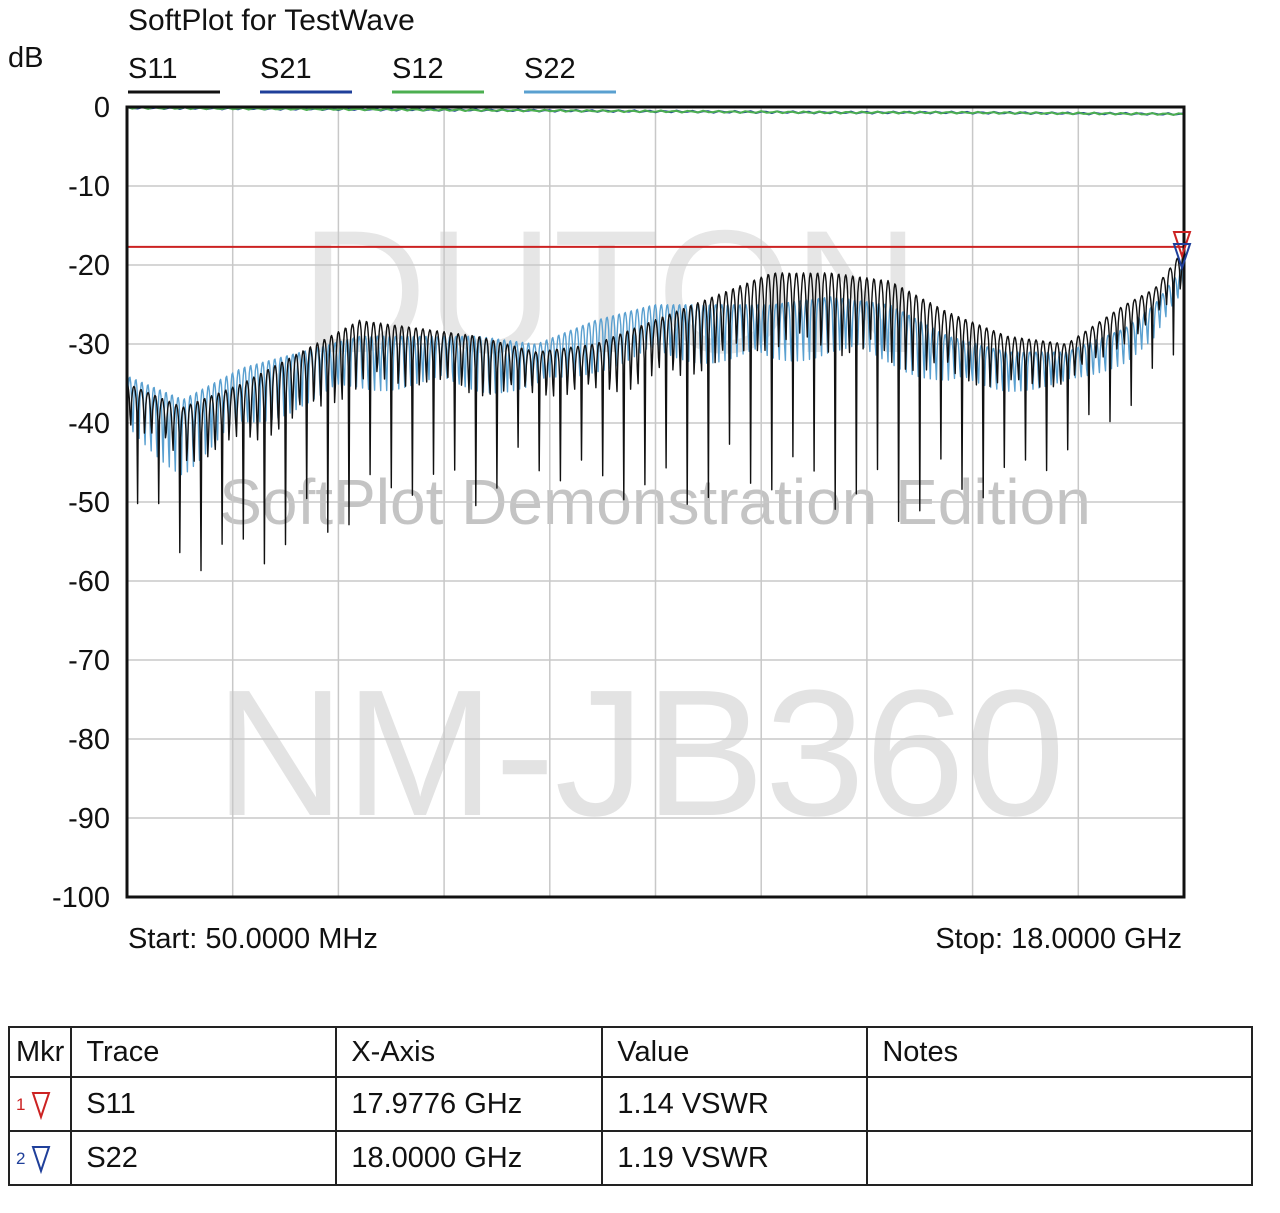 The width and height of the screenshot is (1280, 1213). Describe the element at coordinates (271, 20) in the screenshot. I see `chart-title: SoftPlot for TestWave` at that location.